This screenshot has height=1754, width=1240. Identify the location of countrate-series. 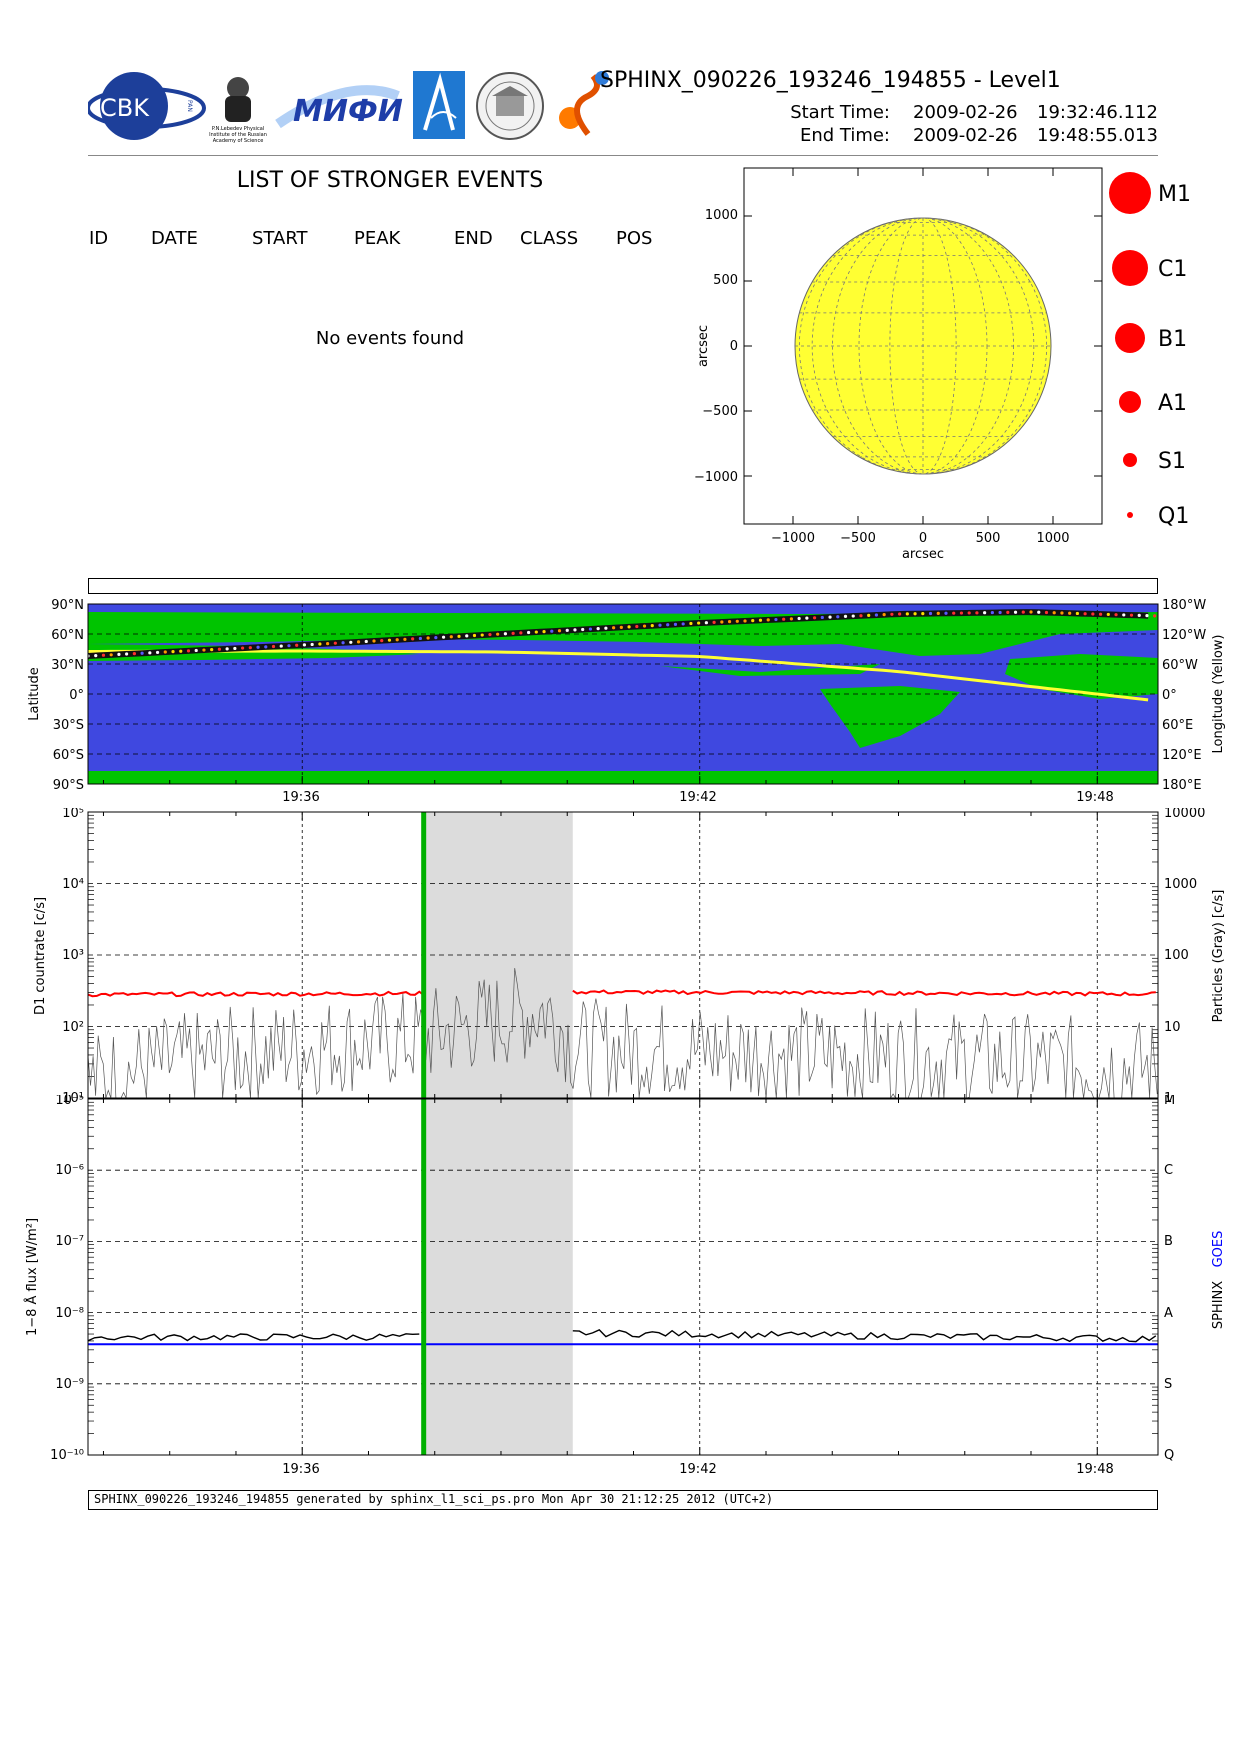
(864, 993).